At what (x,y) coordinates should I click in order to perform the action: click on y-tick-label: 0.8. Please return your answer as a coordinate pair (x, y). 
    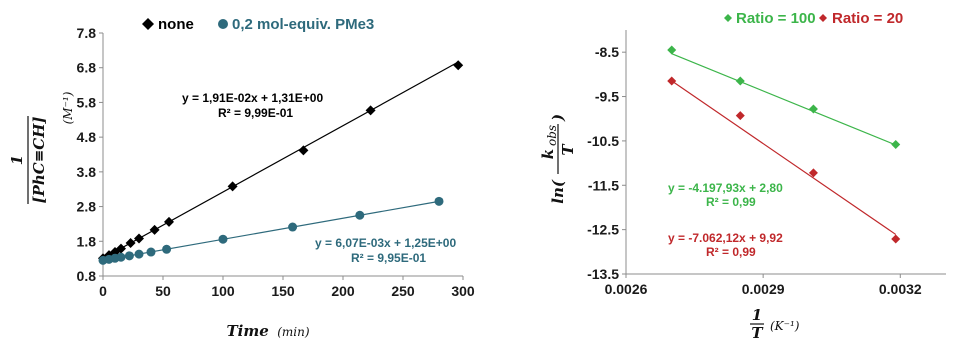
    Looking at the image, I should click on (87, 276).